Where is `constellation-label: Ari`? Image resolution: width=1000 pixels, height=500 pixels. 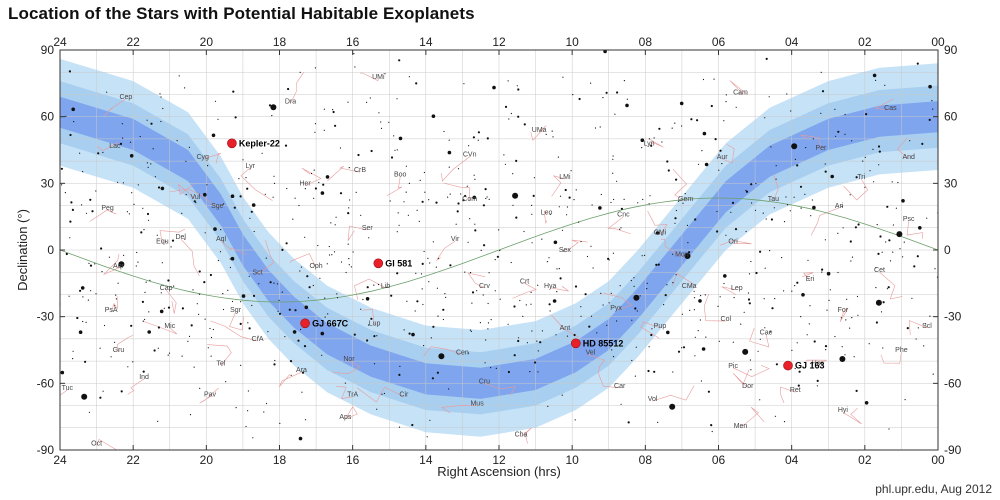
constellation-label: Ari is located at coordinates (839, 206).